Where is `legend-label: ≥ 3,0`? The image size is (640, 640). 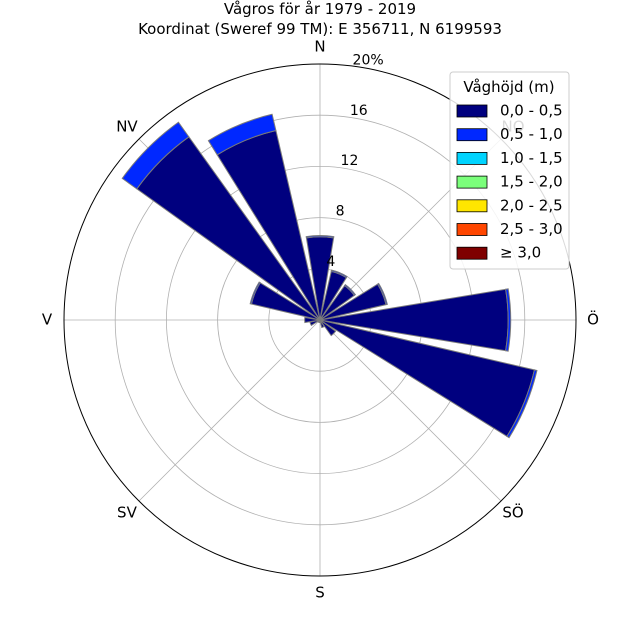
legend-label: ≥ 3,0 is located at coordinates (520, 253).